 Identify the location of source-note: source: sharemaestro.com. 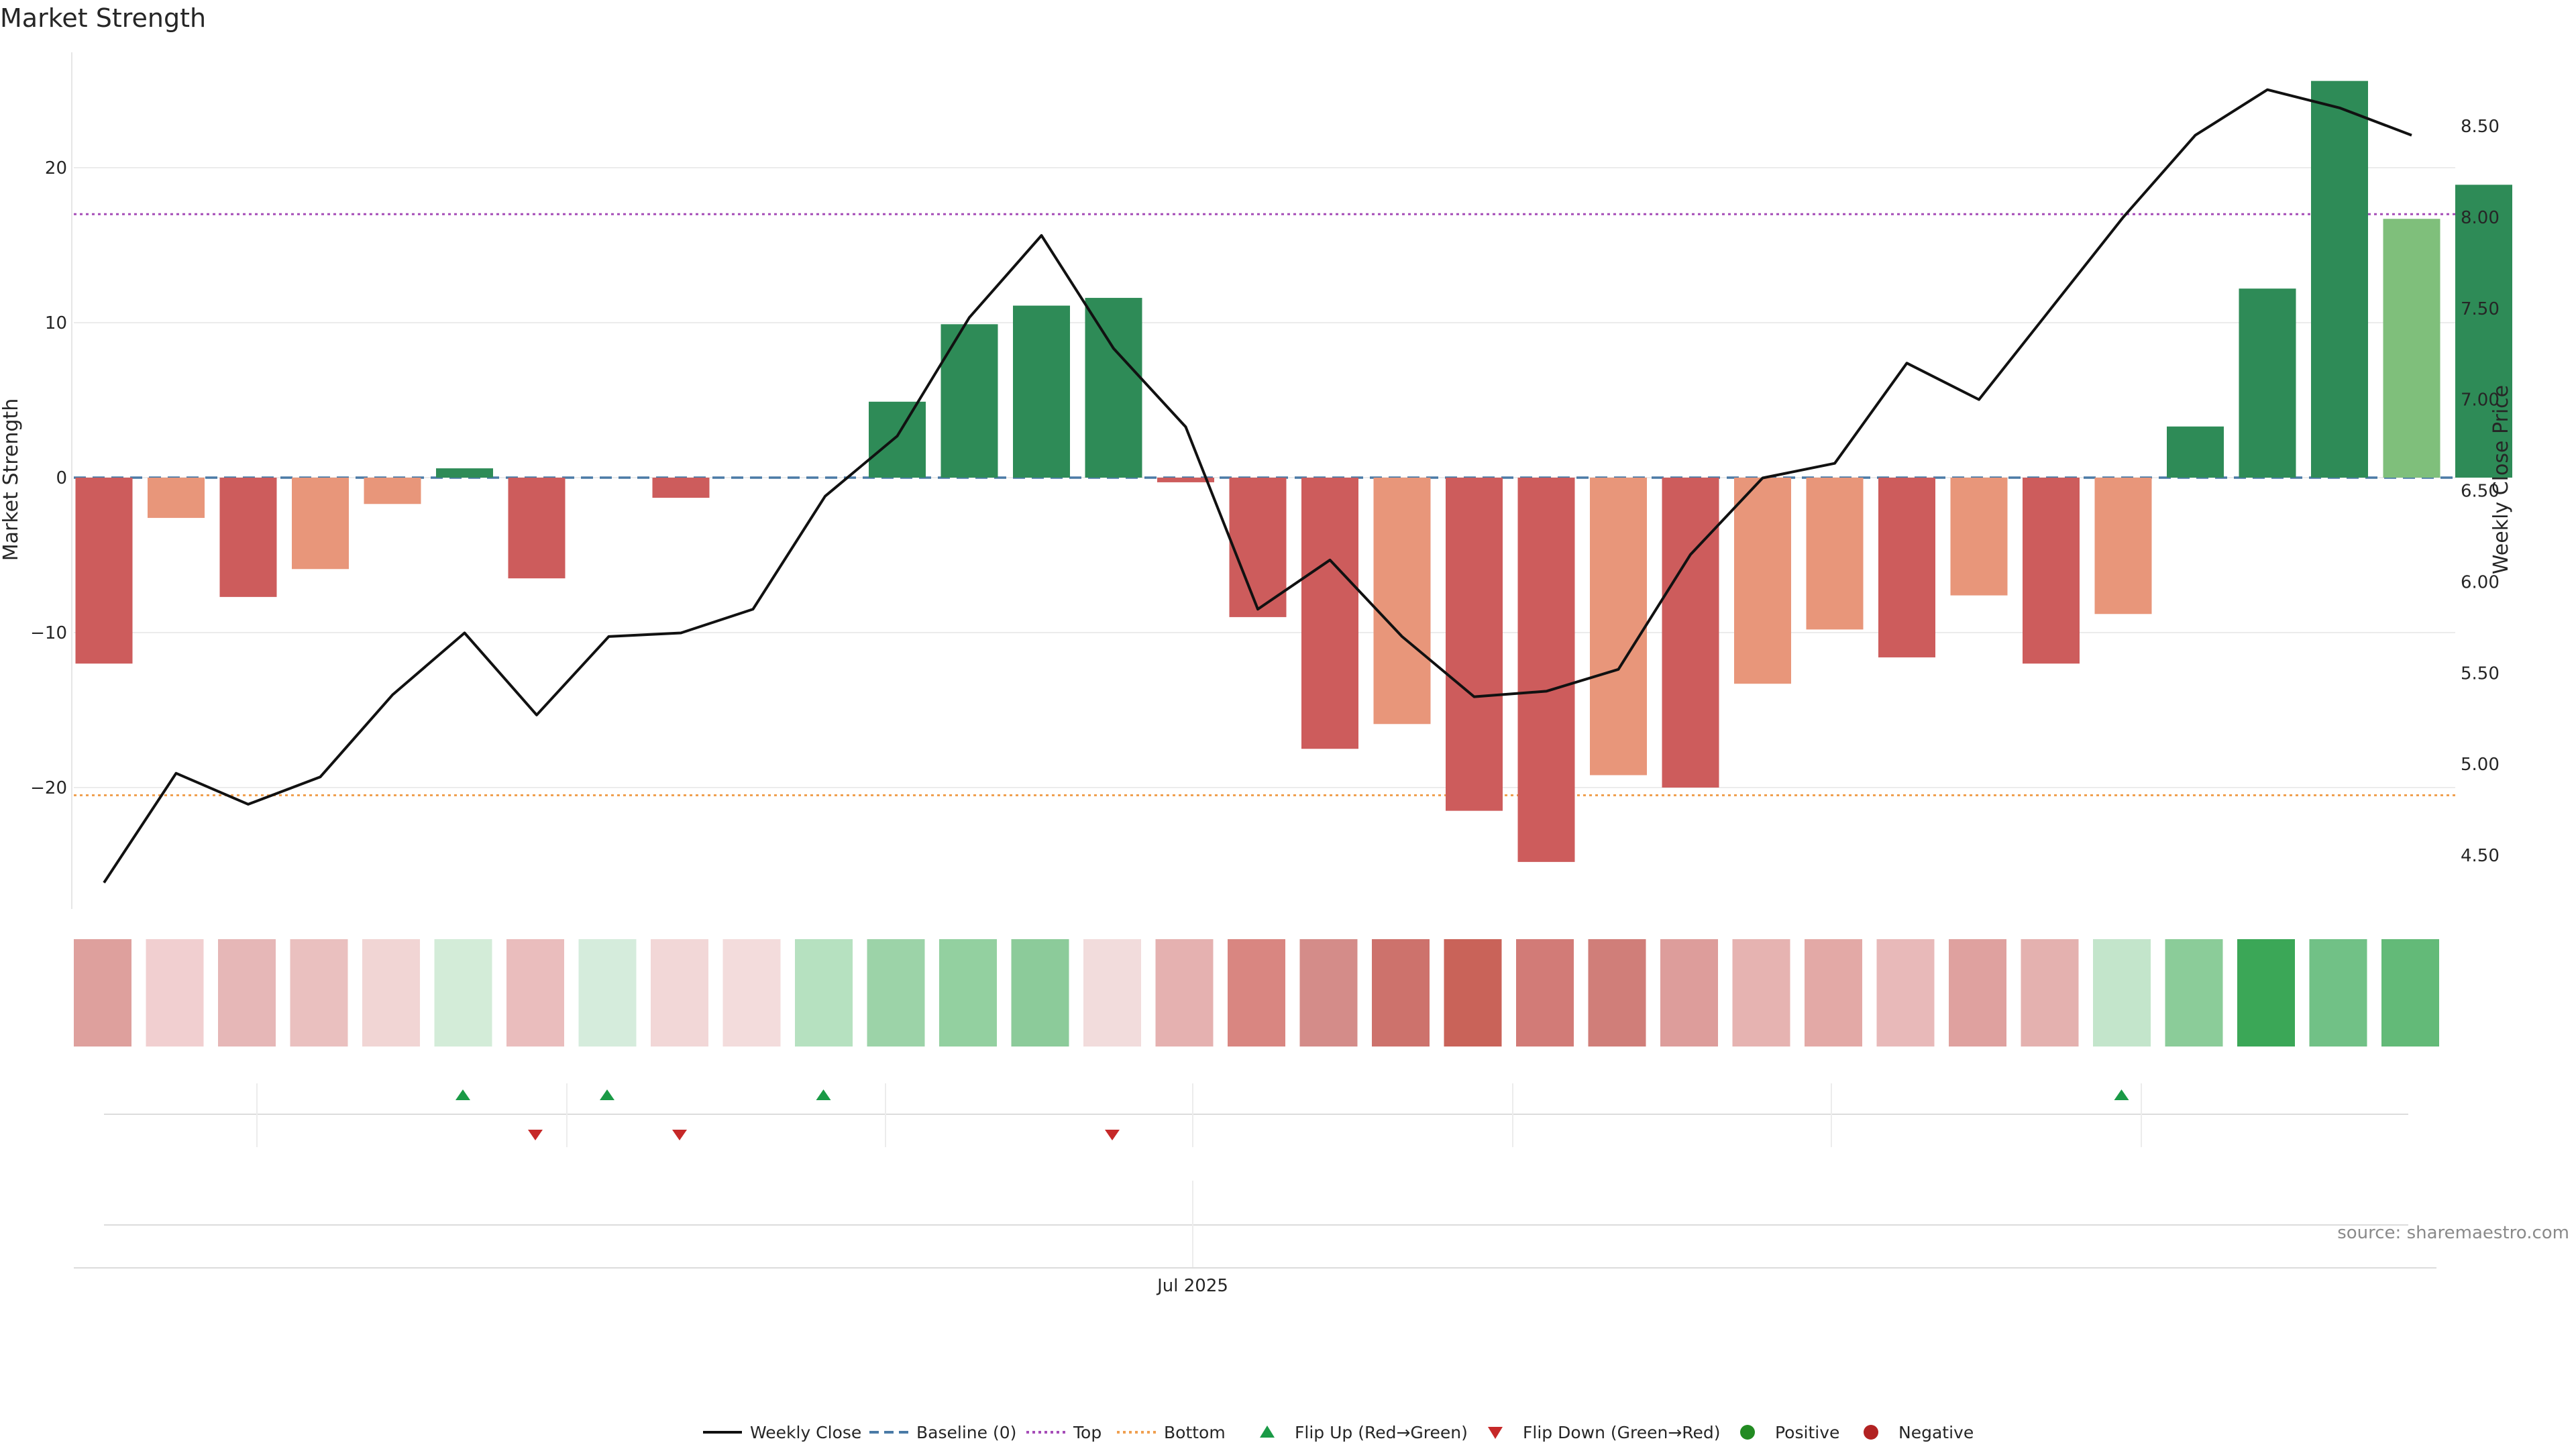
(2453, 1233).